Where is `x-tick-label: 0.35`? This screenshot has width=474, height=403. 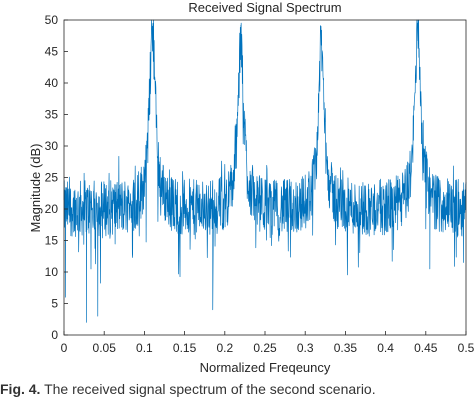
x-tick-label: 0.35 is located at coordinates (346, 348).